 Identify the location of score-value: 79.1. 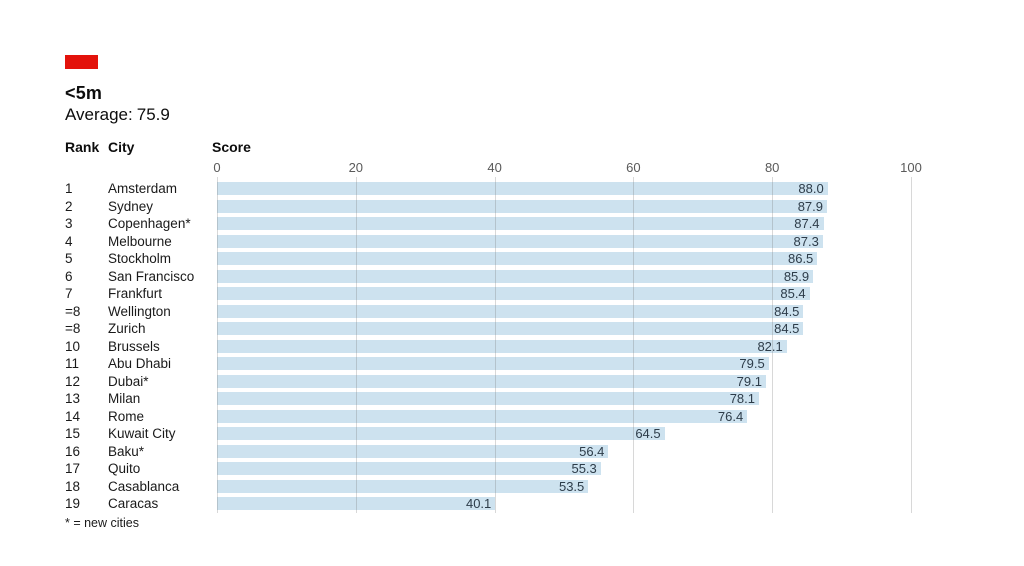
(749, 381).